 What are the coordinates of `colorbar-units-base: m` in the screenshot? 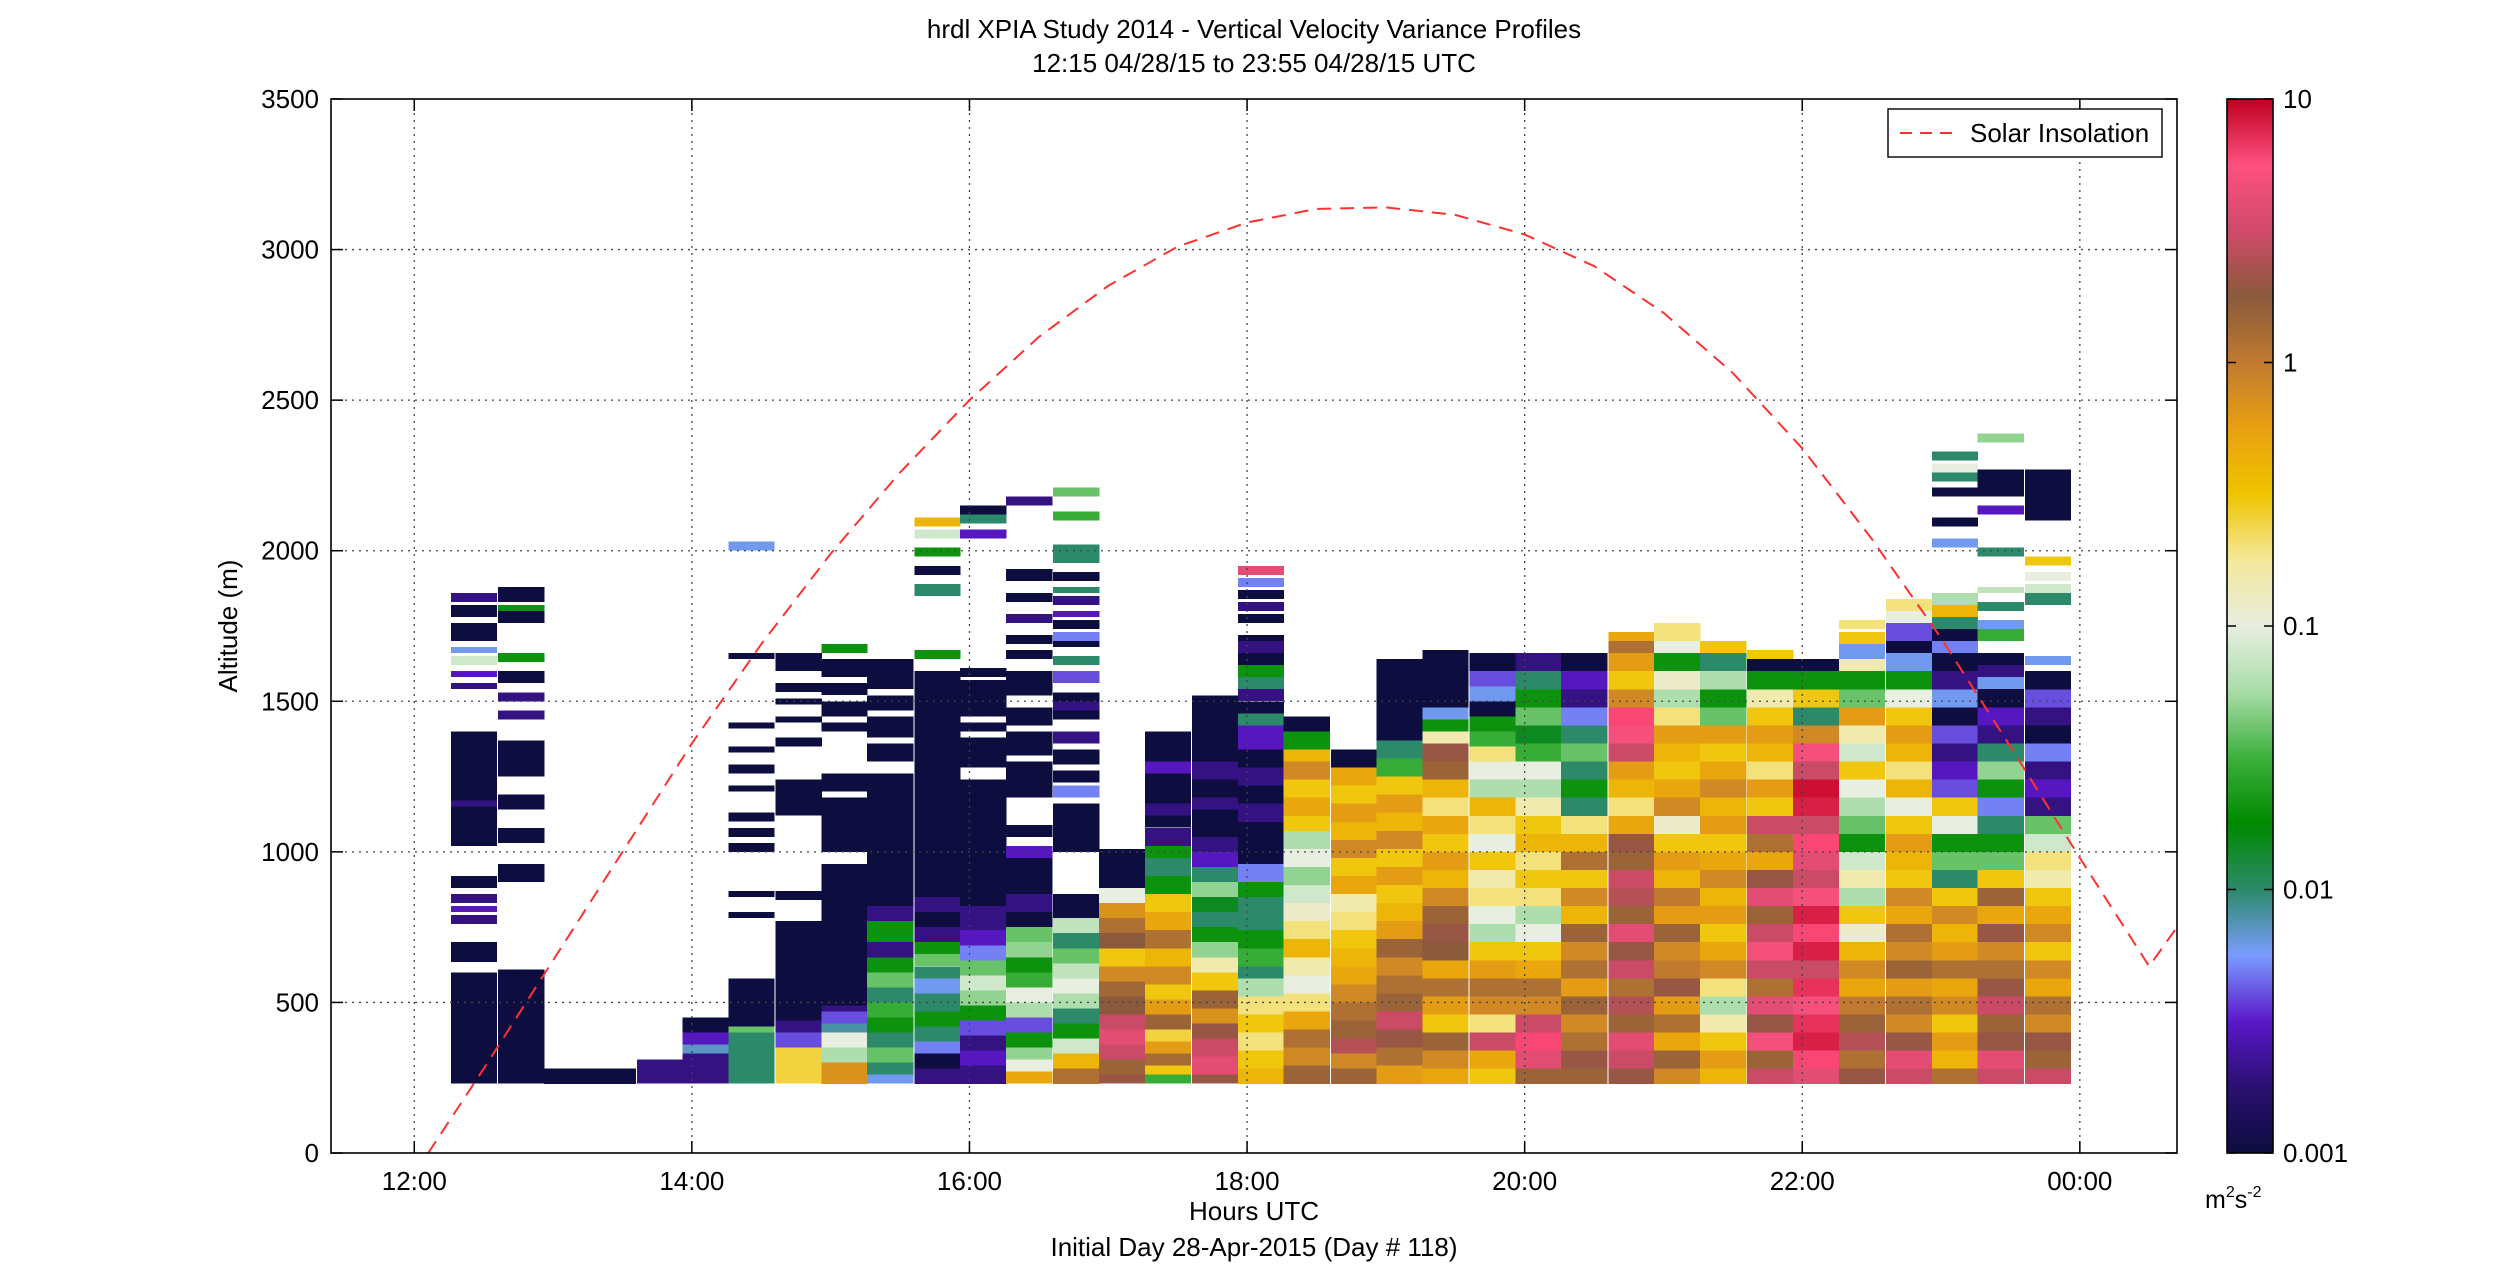 It's located at (2215, 1200).